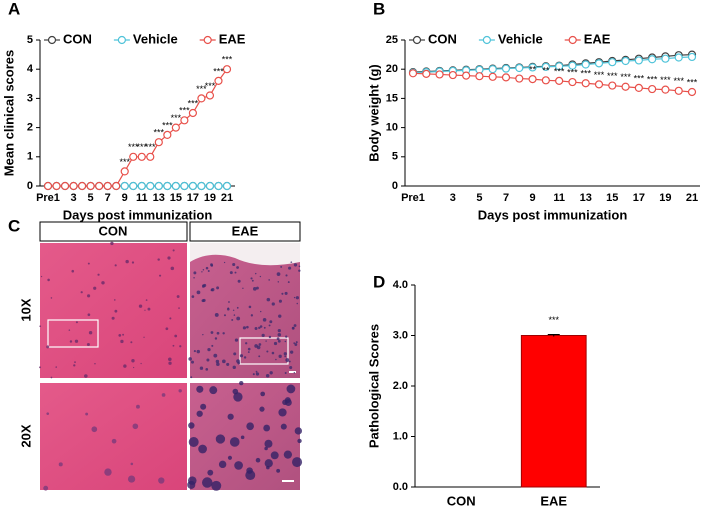 This screenshot has height=511, width=708. I want to click on bar, so click(553, 411).